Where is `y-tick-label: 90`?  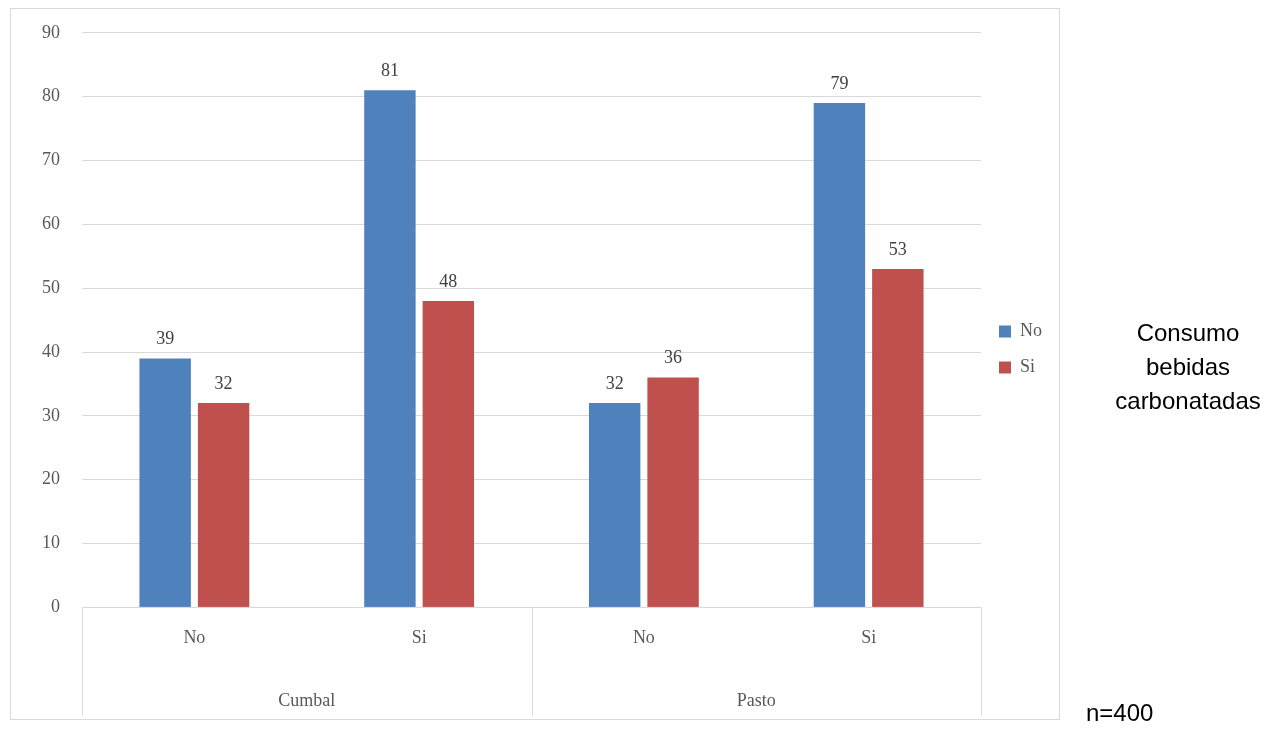 y-tick-label: 90 is located at coordinates (51, 31).